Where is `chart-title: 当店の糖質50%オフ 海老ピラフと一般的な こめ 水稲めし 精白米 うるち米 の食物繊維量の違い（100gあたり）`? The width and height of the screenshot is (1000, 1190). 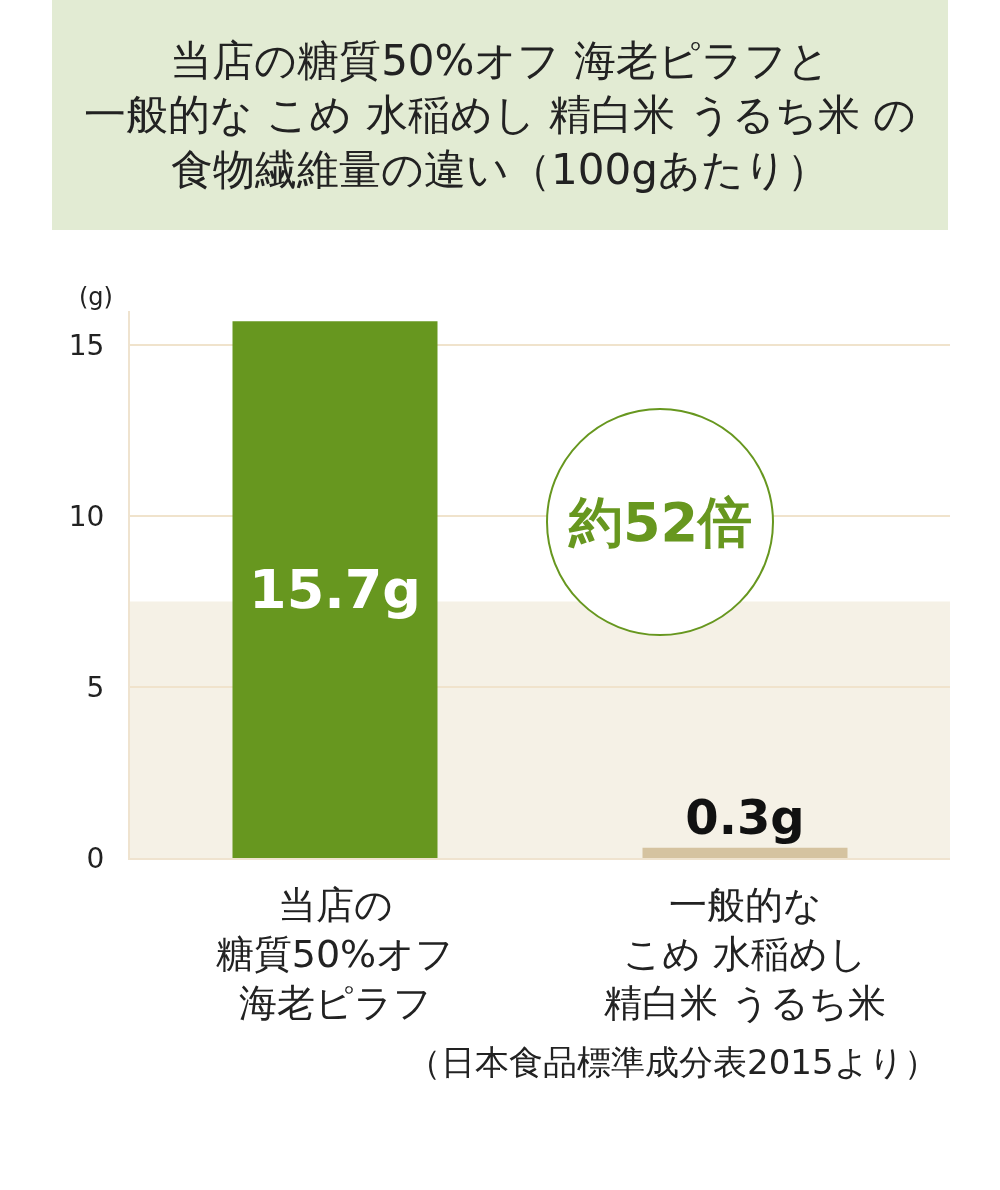
chart-title: 当店の糖質50%オフ 海老ピラフと一般的な こめ 水稲めし 精白米 うるち米 の食物繊維量の違い（100gあたり） is located at coordinates (500, 115).